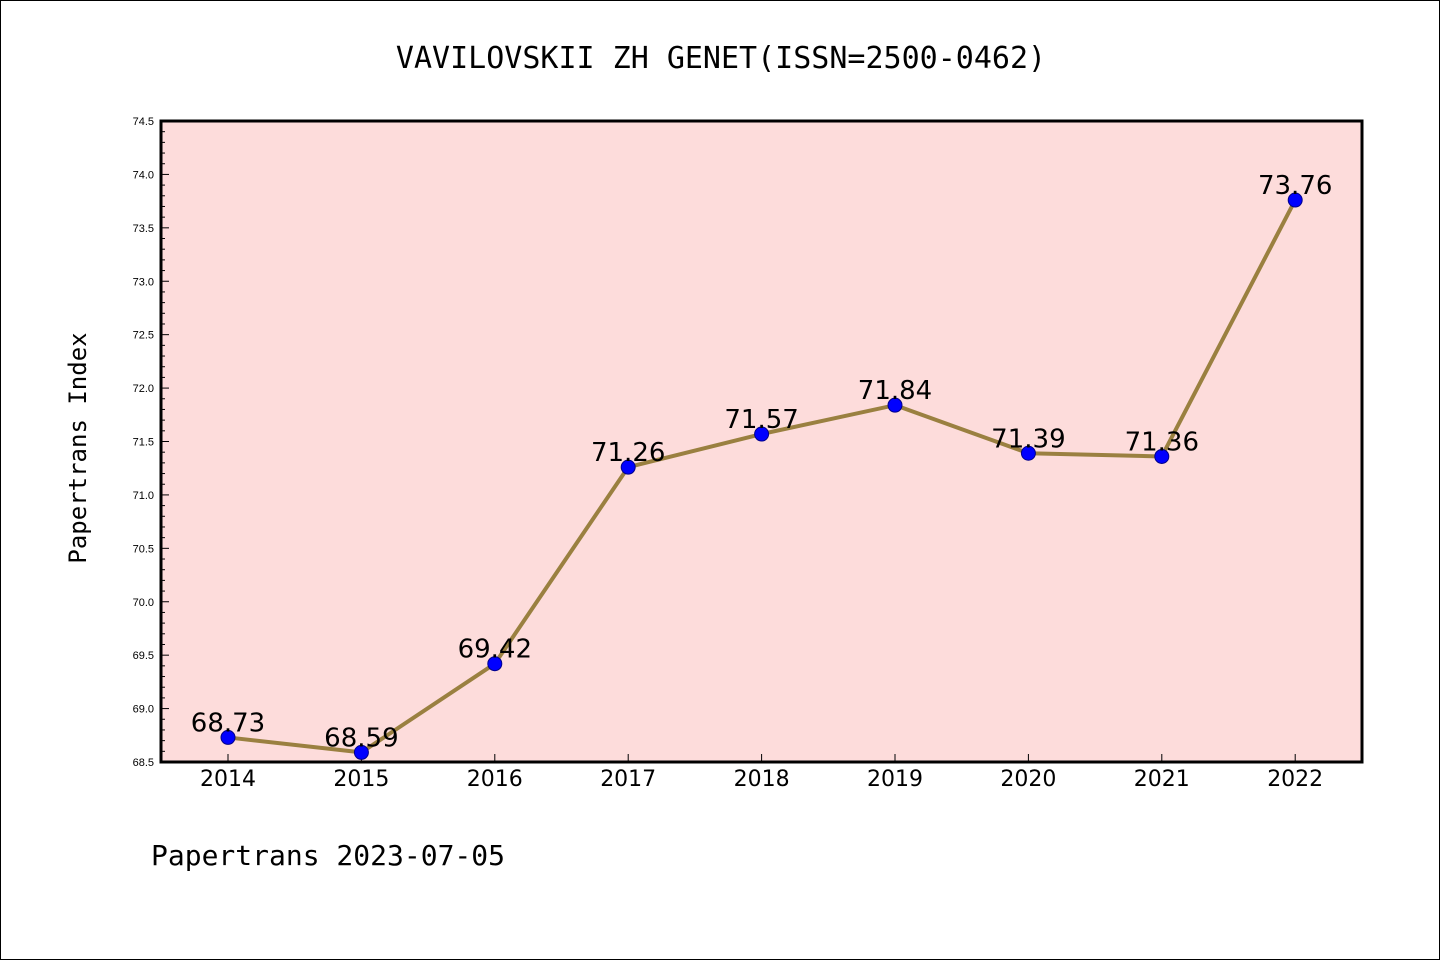 The image size is (1440, 961). I want to click on x-tick-label: 2014, so click(228, 779).